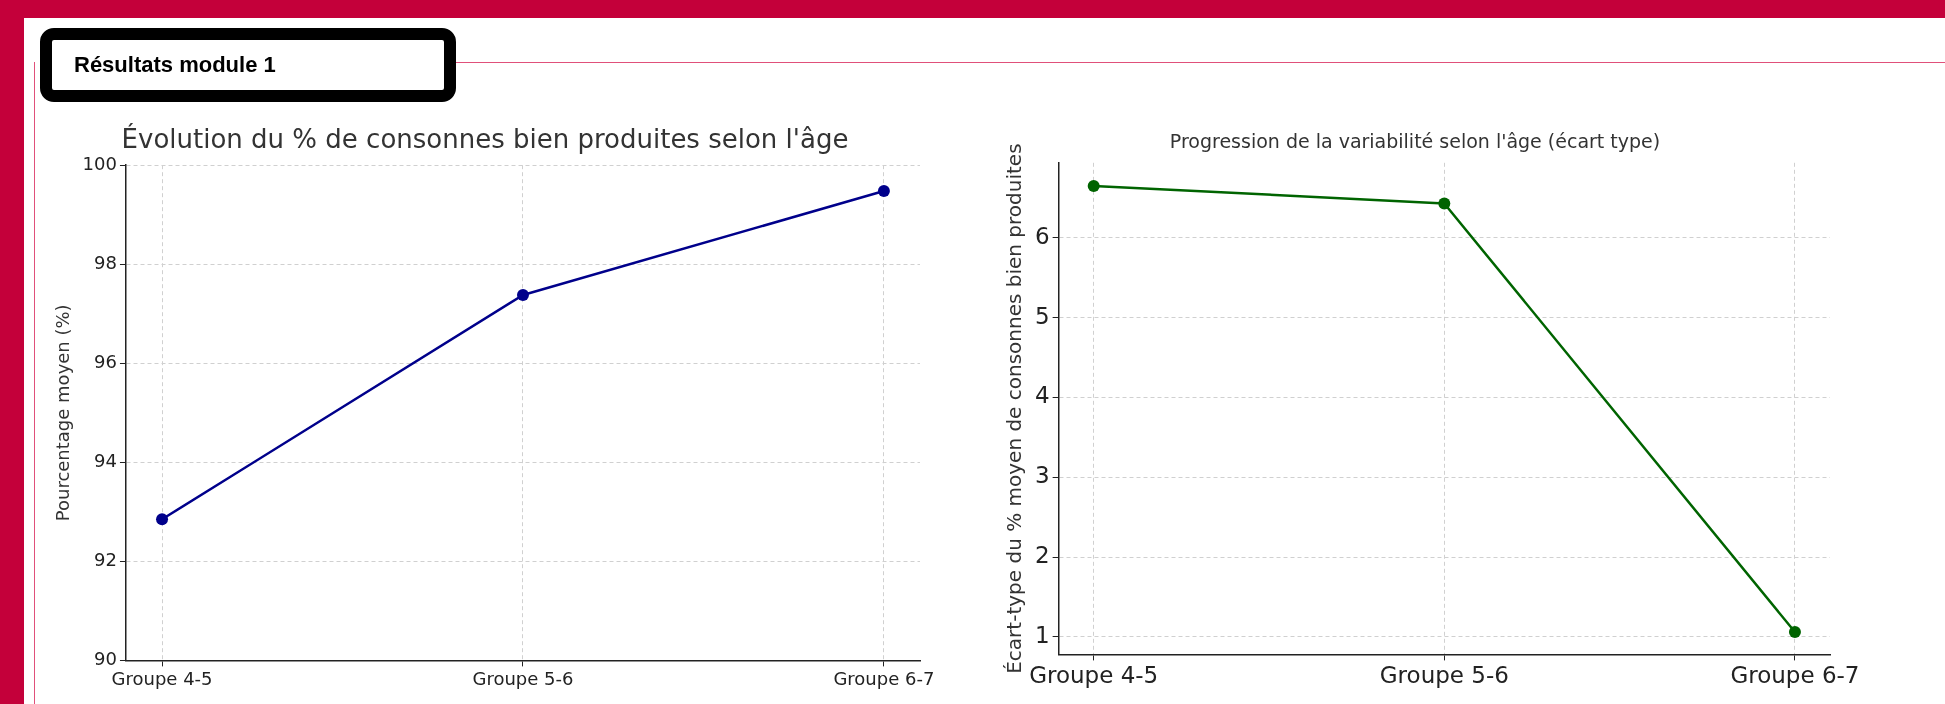 Image resolution: width=1945 pixels, height=704 pixels. I want to click on y-axis-title: Pourcentage moyen (%), so click(63, 413).